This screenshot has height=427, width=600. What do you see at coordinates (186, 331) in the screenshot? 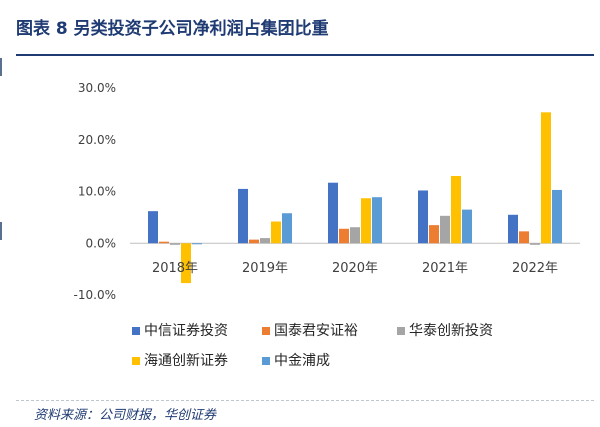
I see `legend-label: 中信证券投资` at bounding box center [186, 331].